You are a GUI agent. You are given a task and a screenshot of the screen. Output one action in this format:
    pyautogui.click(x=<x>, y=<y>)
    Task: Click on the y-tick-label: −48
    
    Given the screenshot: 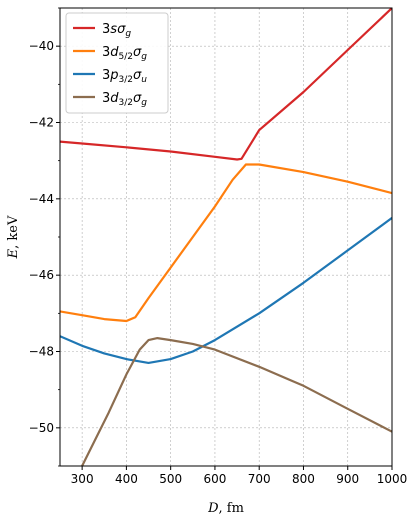 What is the action you would take?
    pyautogui.click(x=41, y=352)
    